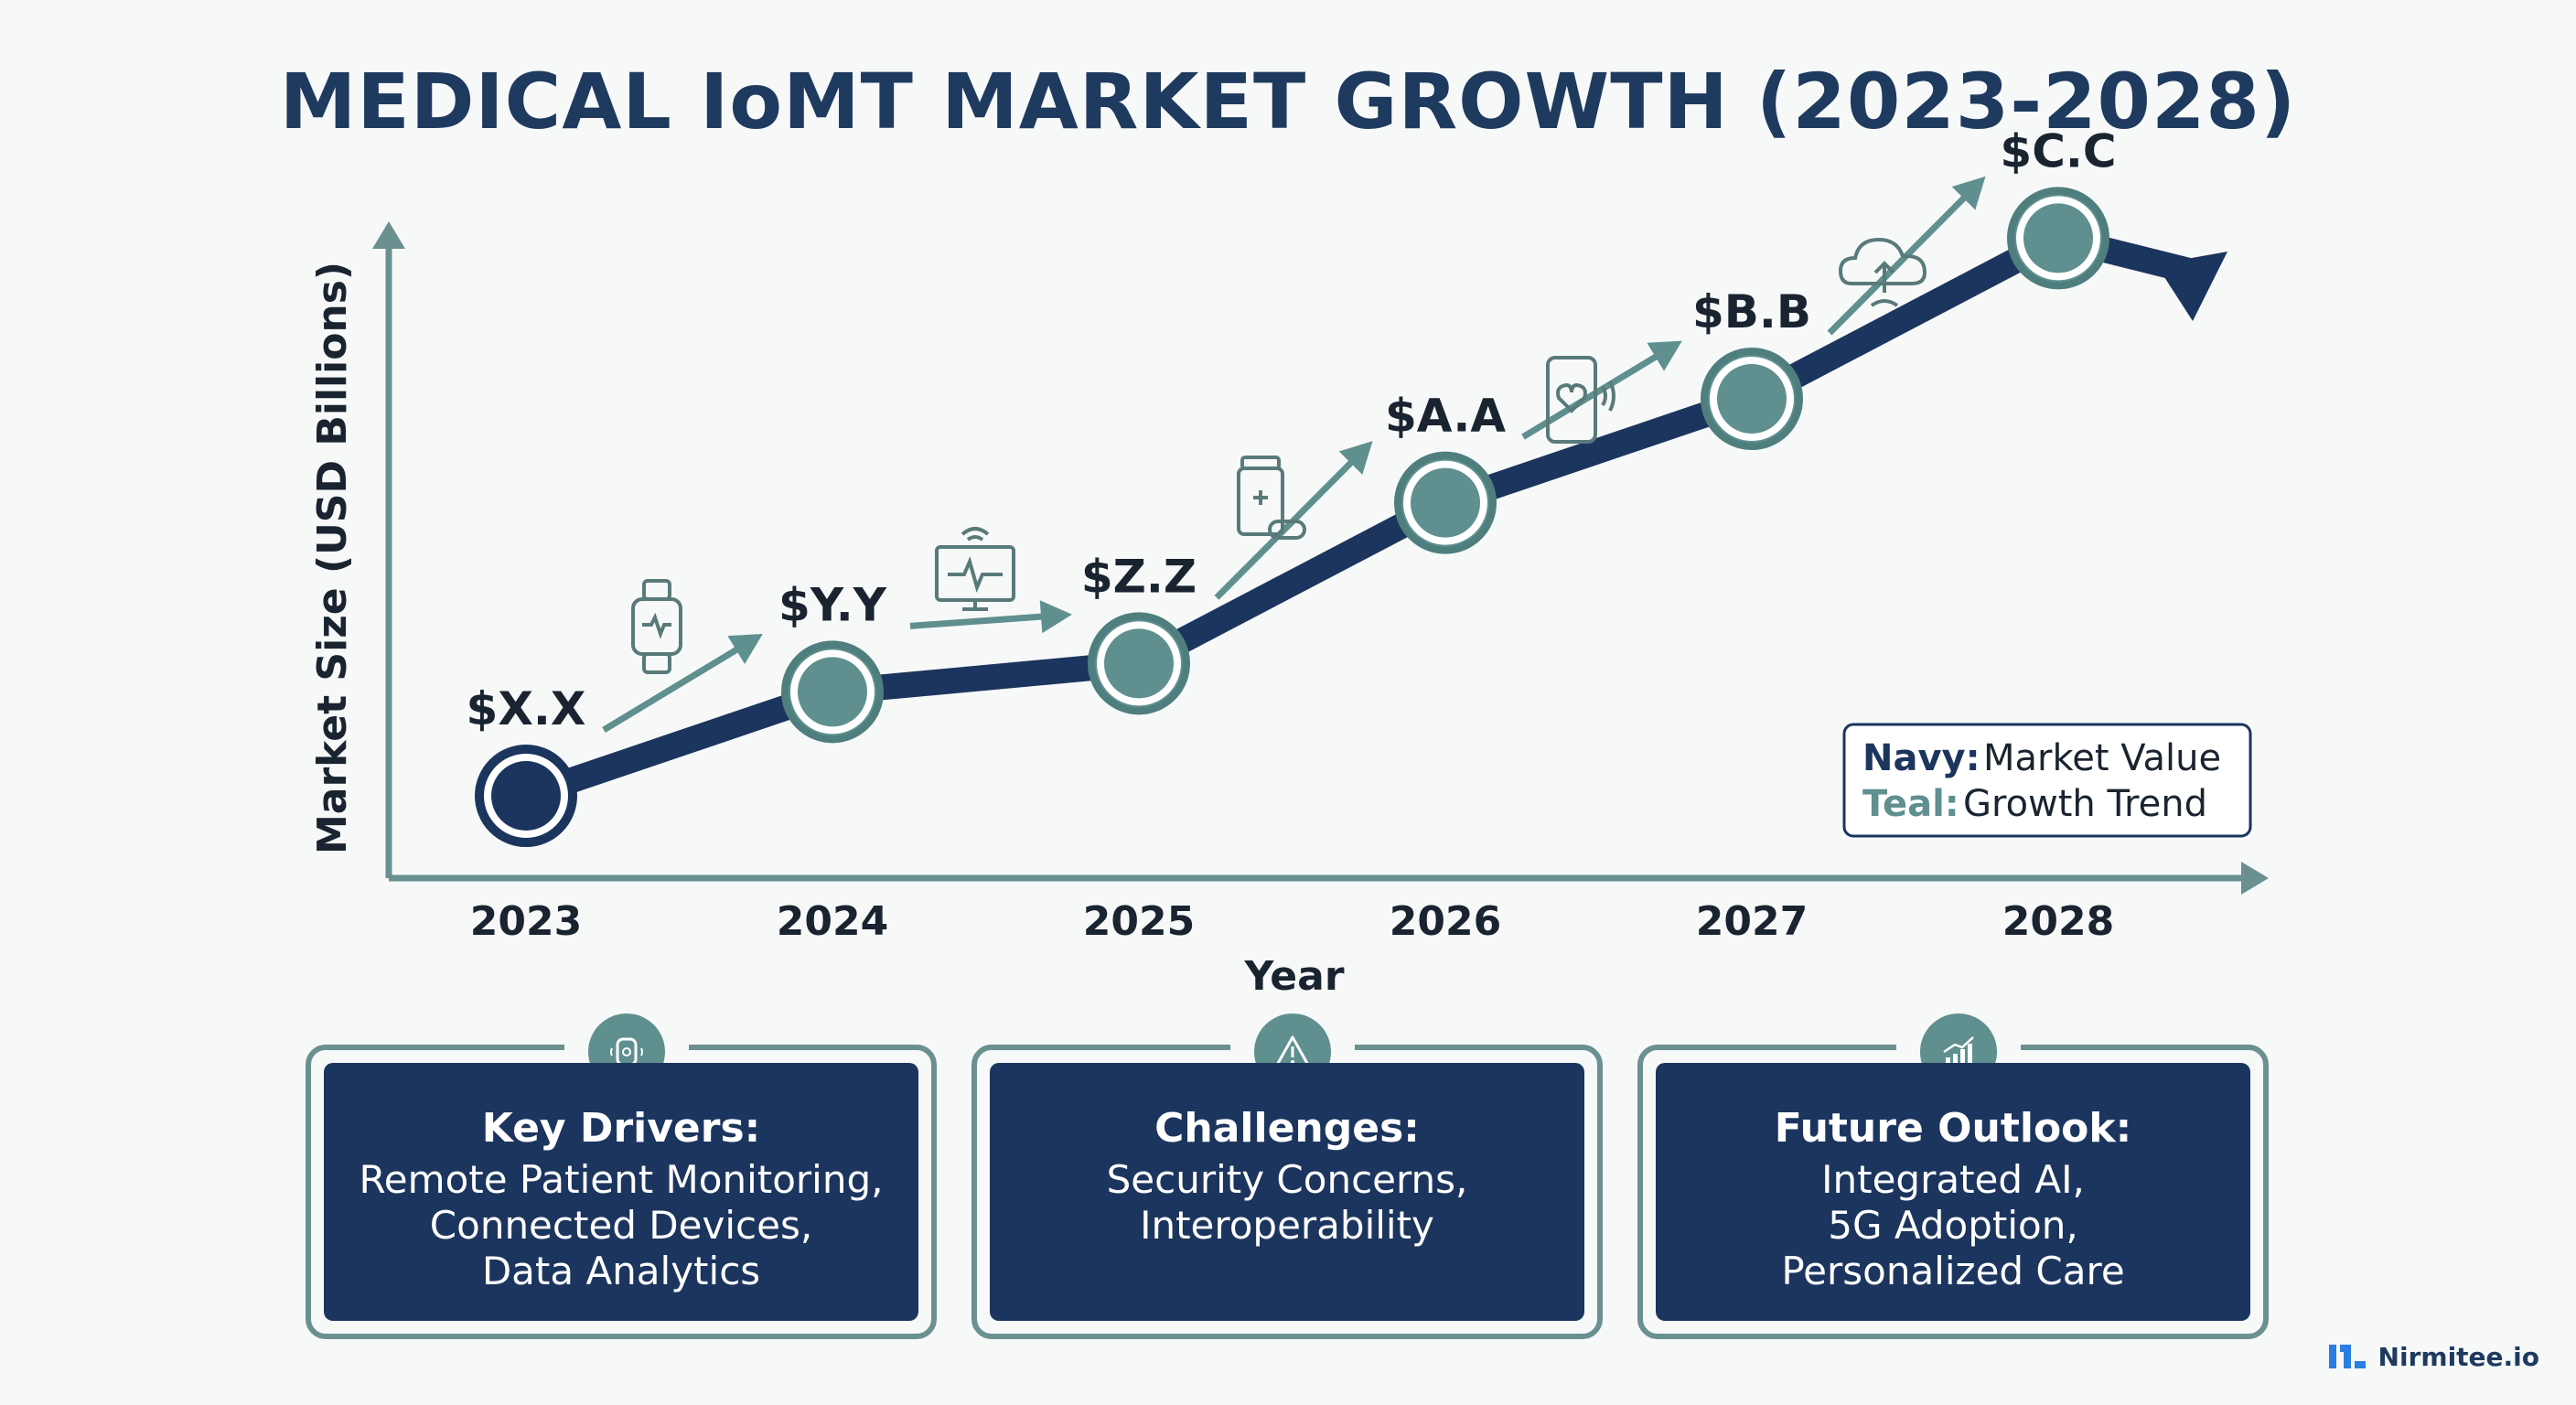 The width and height of the screenshot is (2576, 1405). I want to click on legend-text: Growth Trend, so click(2085, 804).